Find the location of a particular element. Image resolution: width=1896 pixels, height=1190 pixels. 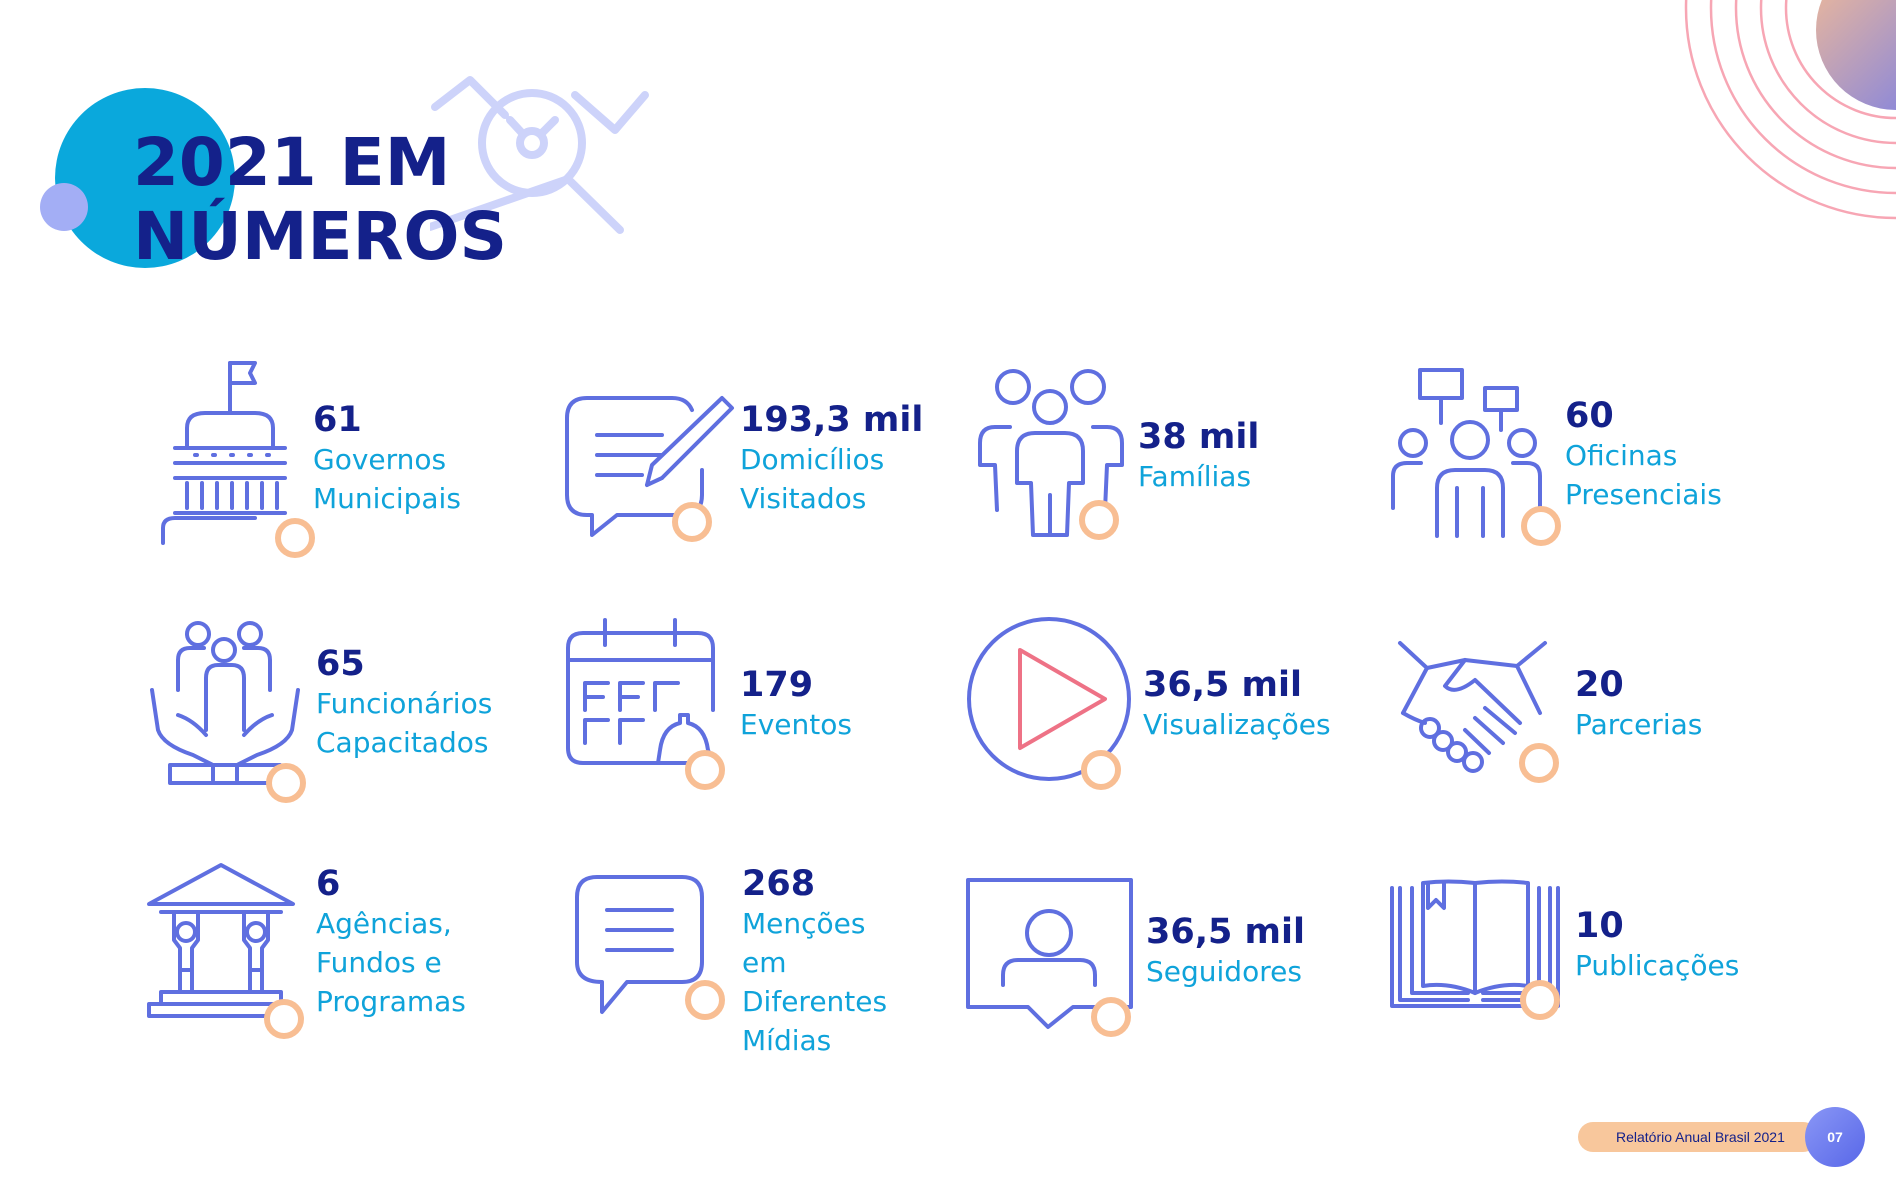

stat-label: Agências, Fundos e Programas is located at coordinates (391, 962).